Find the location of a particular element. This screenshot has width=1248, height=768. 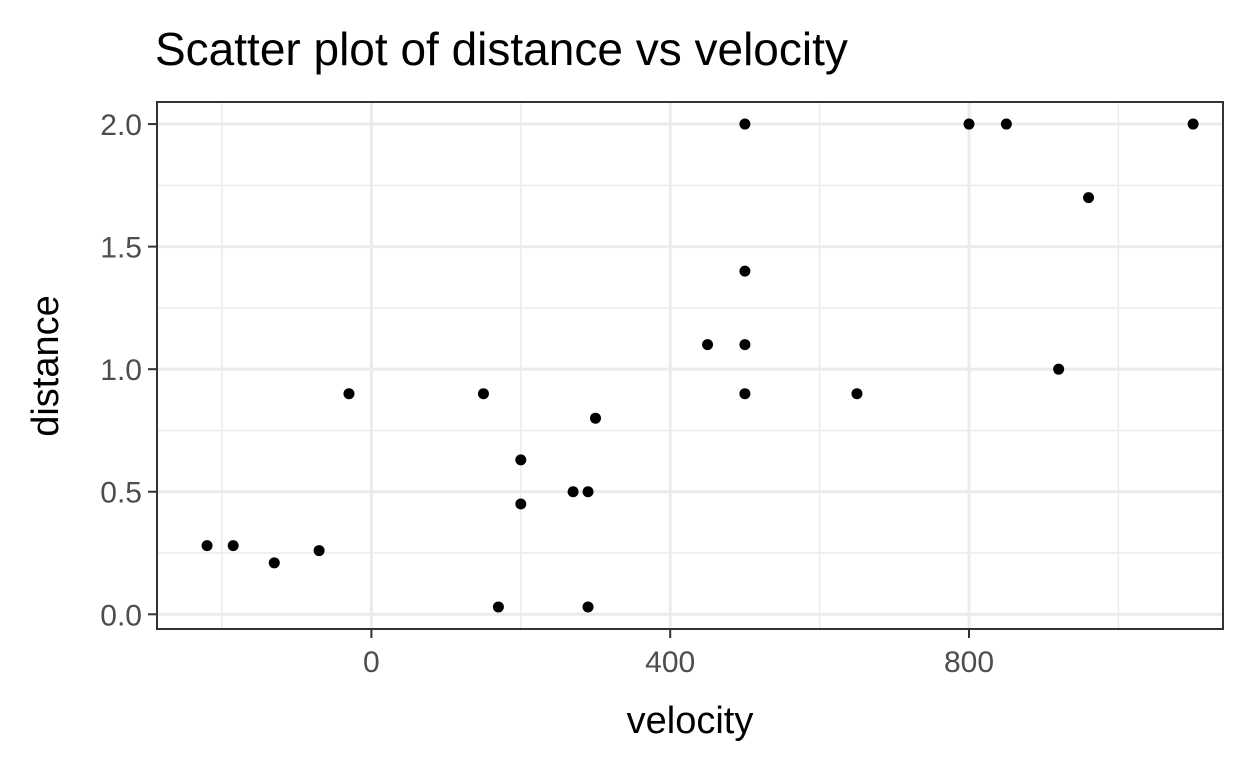

y-tick-label: 1.0 is located at coordinates (121, 370).